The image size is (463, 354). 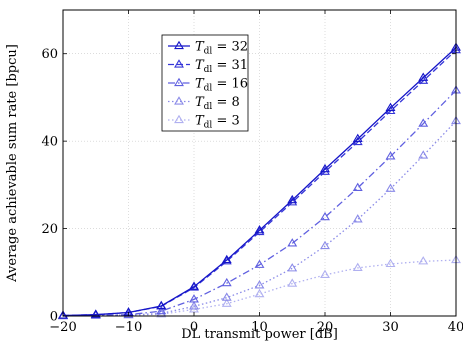 I want to click on legend-entry: Tdl = 16, so click(x=208, y=85).